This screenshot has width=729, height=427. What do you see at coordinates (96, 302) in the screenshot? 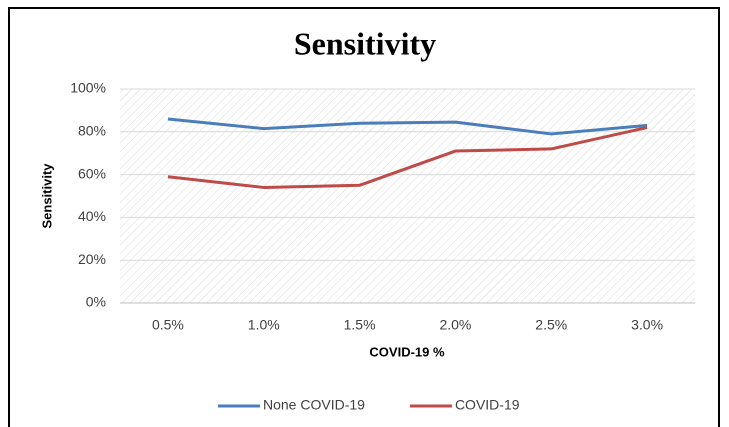
I see `y-tick-label: 0%` at bounding box center [96, 302].